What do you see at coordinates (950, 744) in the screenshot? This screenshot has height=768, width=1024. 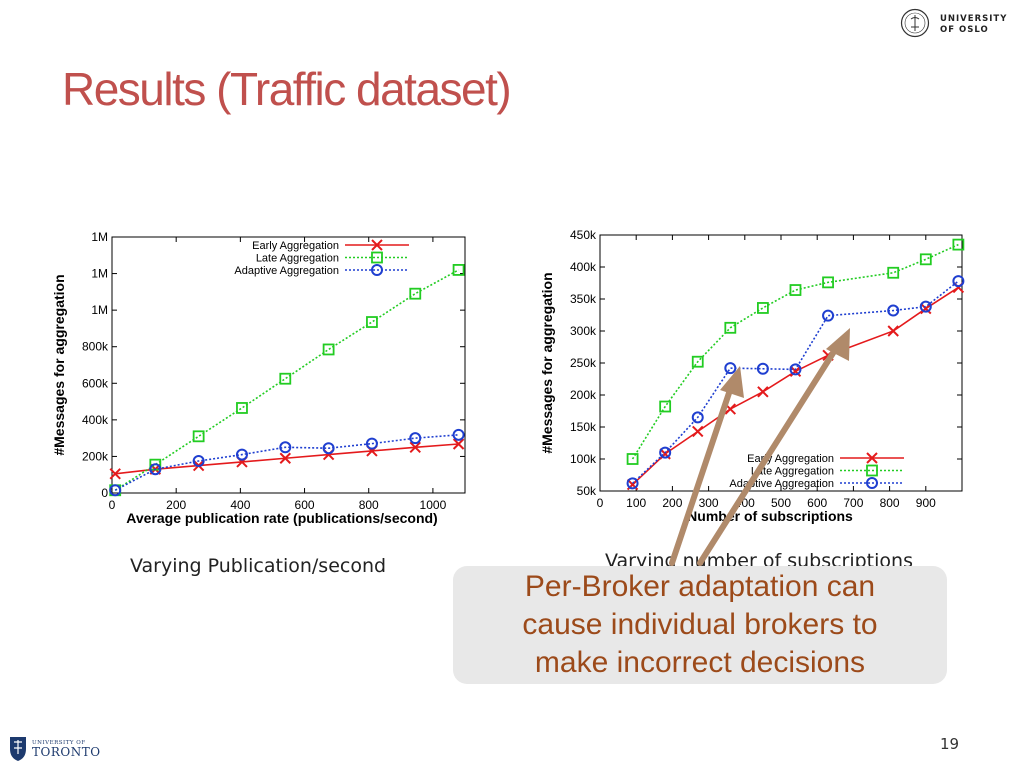 I see `page-number: 19` at bounding box center [950, 744].